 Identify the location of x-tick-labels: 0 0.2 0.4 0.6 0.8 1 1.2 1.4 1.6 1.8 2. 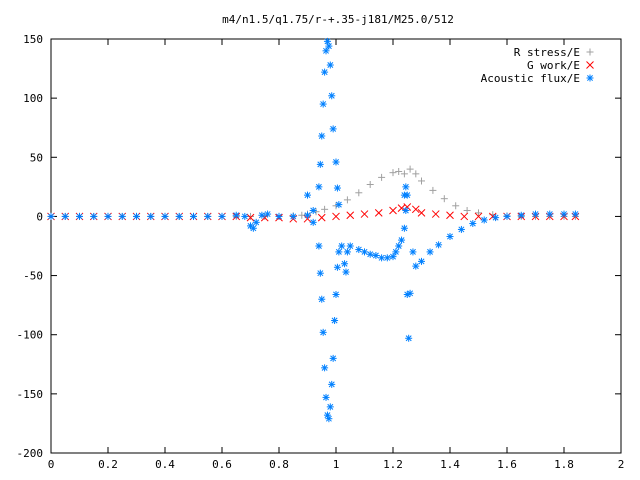
(336, 464).